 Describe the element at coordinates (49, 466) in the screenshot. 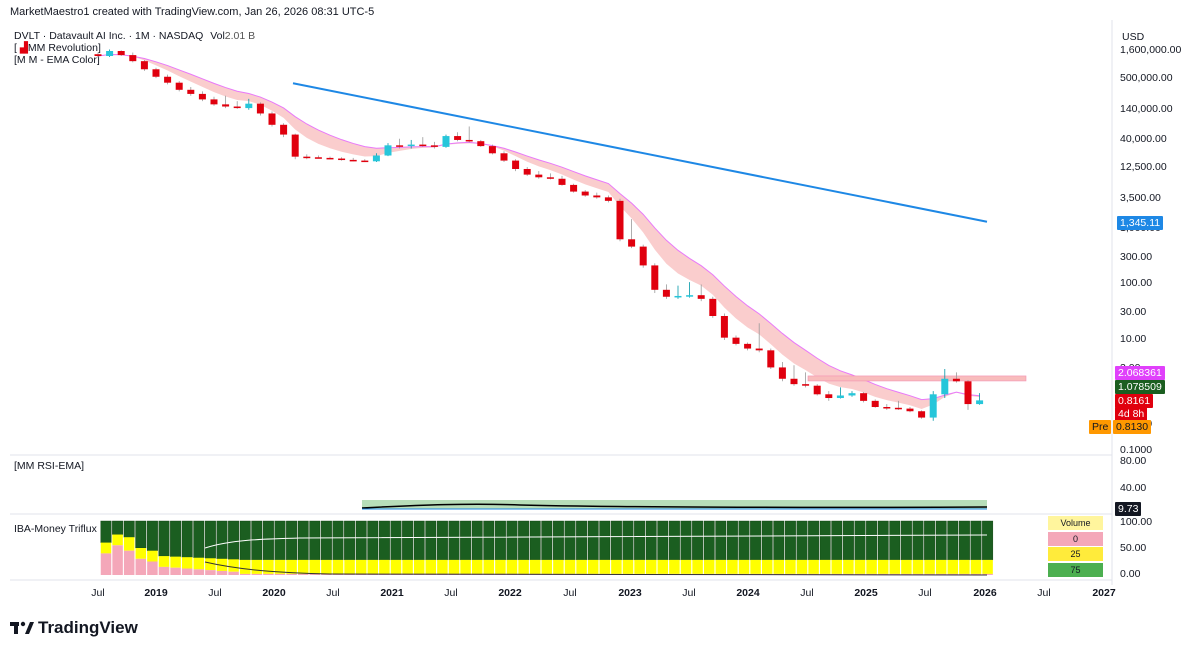

I see `rsi-label-text: MM RSI-EMA` at that location.